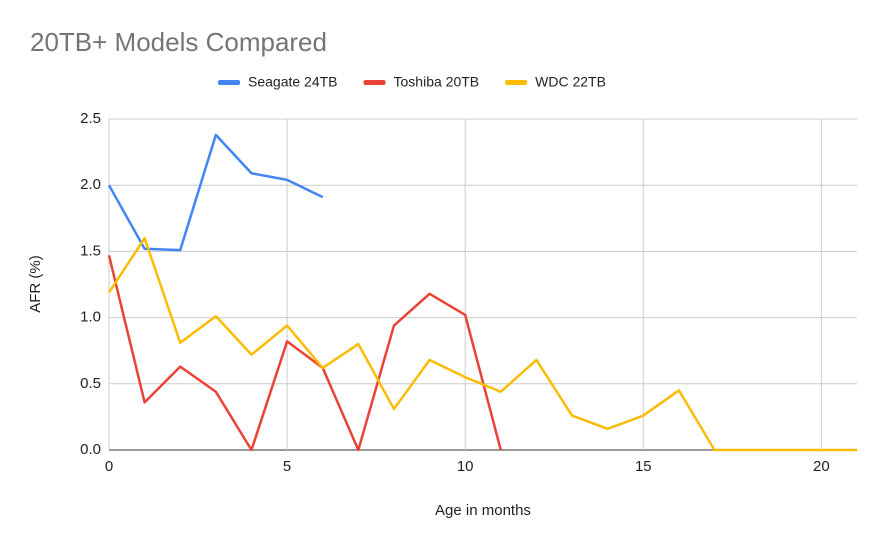 This screenshot has height=548, width=884. Describe the element at coordinates (178, 42) in the screenshot. I see `chart-title: 20TB+ Models Compared` at that location.